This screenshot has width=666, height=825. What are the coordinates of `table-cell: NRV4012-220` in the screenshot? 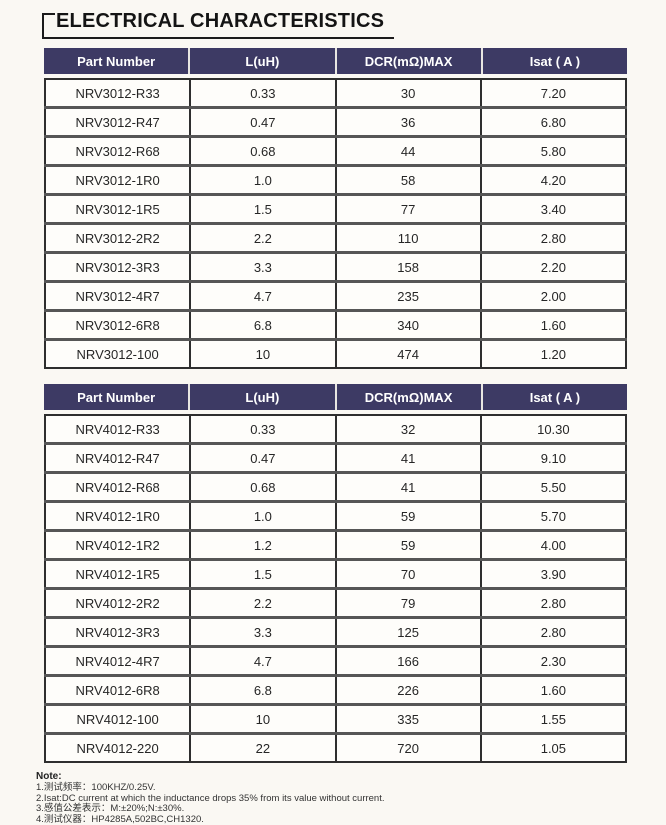 It's located at (117, 748).